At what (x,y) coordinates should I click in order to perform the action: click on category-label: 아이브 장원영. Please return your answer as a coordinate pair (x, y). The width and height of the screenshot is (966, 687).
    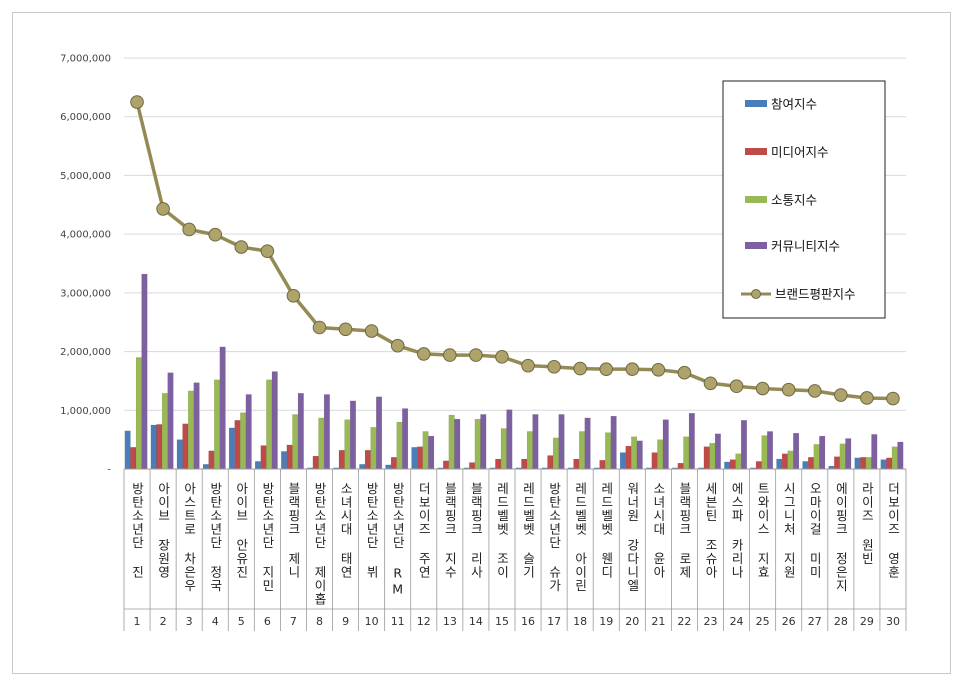
    Looking at the image, I should click on (163, 530).